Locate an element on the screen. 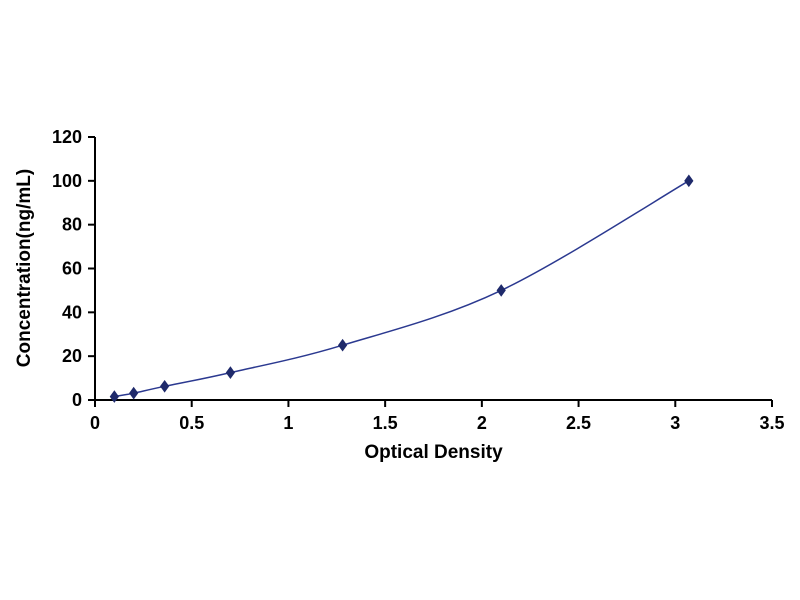 The image size is (800, 600). y-tick-label: 40 is located at coordinates (72, 312).